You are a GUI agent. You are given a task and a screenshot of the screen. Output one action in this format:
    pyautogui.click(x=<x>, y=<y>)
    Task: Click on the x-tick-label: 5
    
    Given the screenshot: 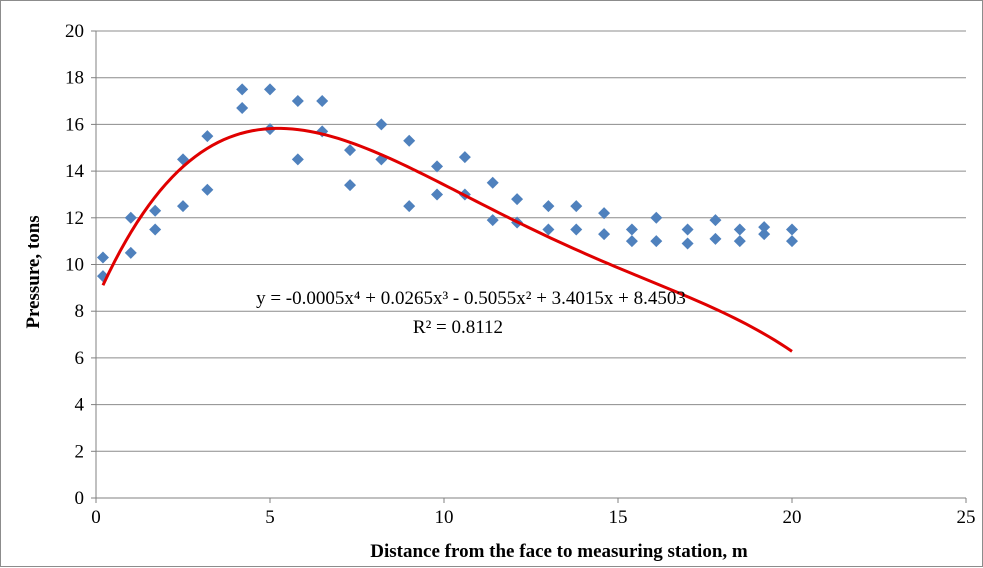 What is the action you would take?
    pyautogui.click(x=270, y=517)
    